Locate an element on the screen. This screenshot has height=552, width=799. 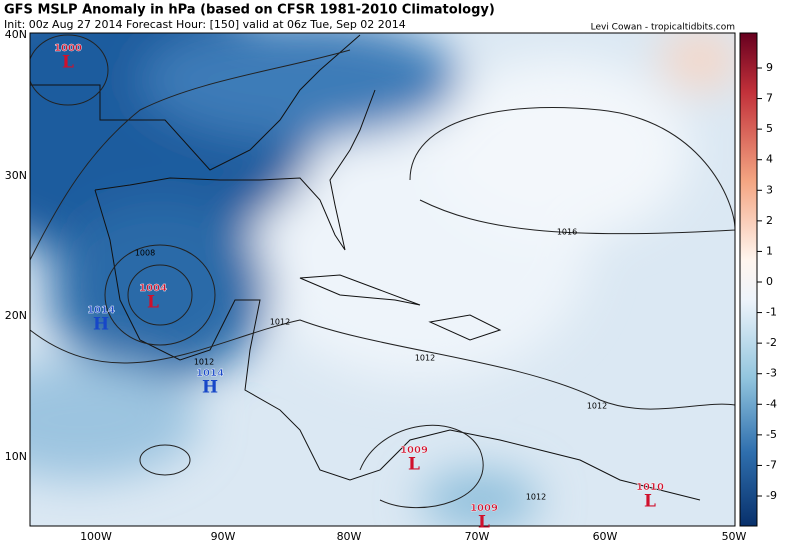
credit: Levi Cowan - tropicaltidbits.com is located at coordinates (663, 28).